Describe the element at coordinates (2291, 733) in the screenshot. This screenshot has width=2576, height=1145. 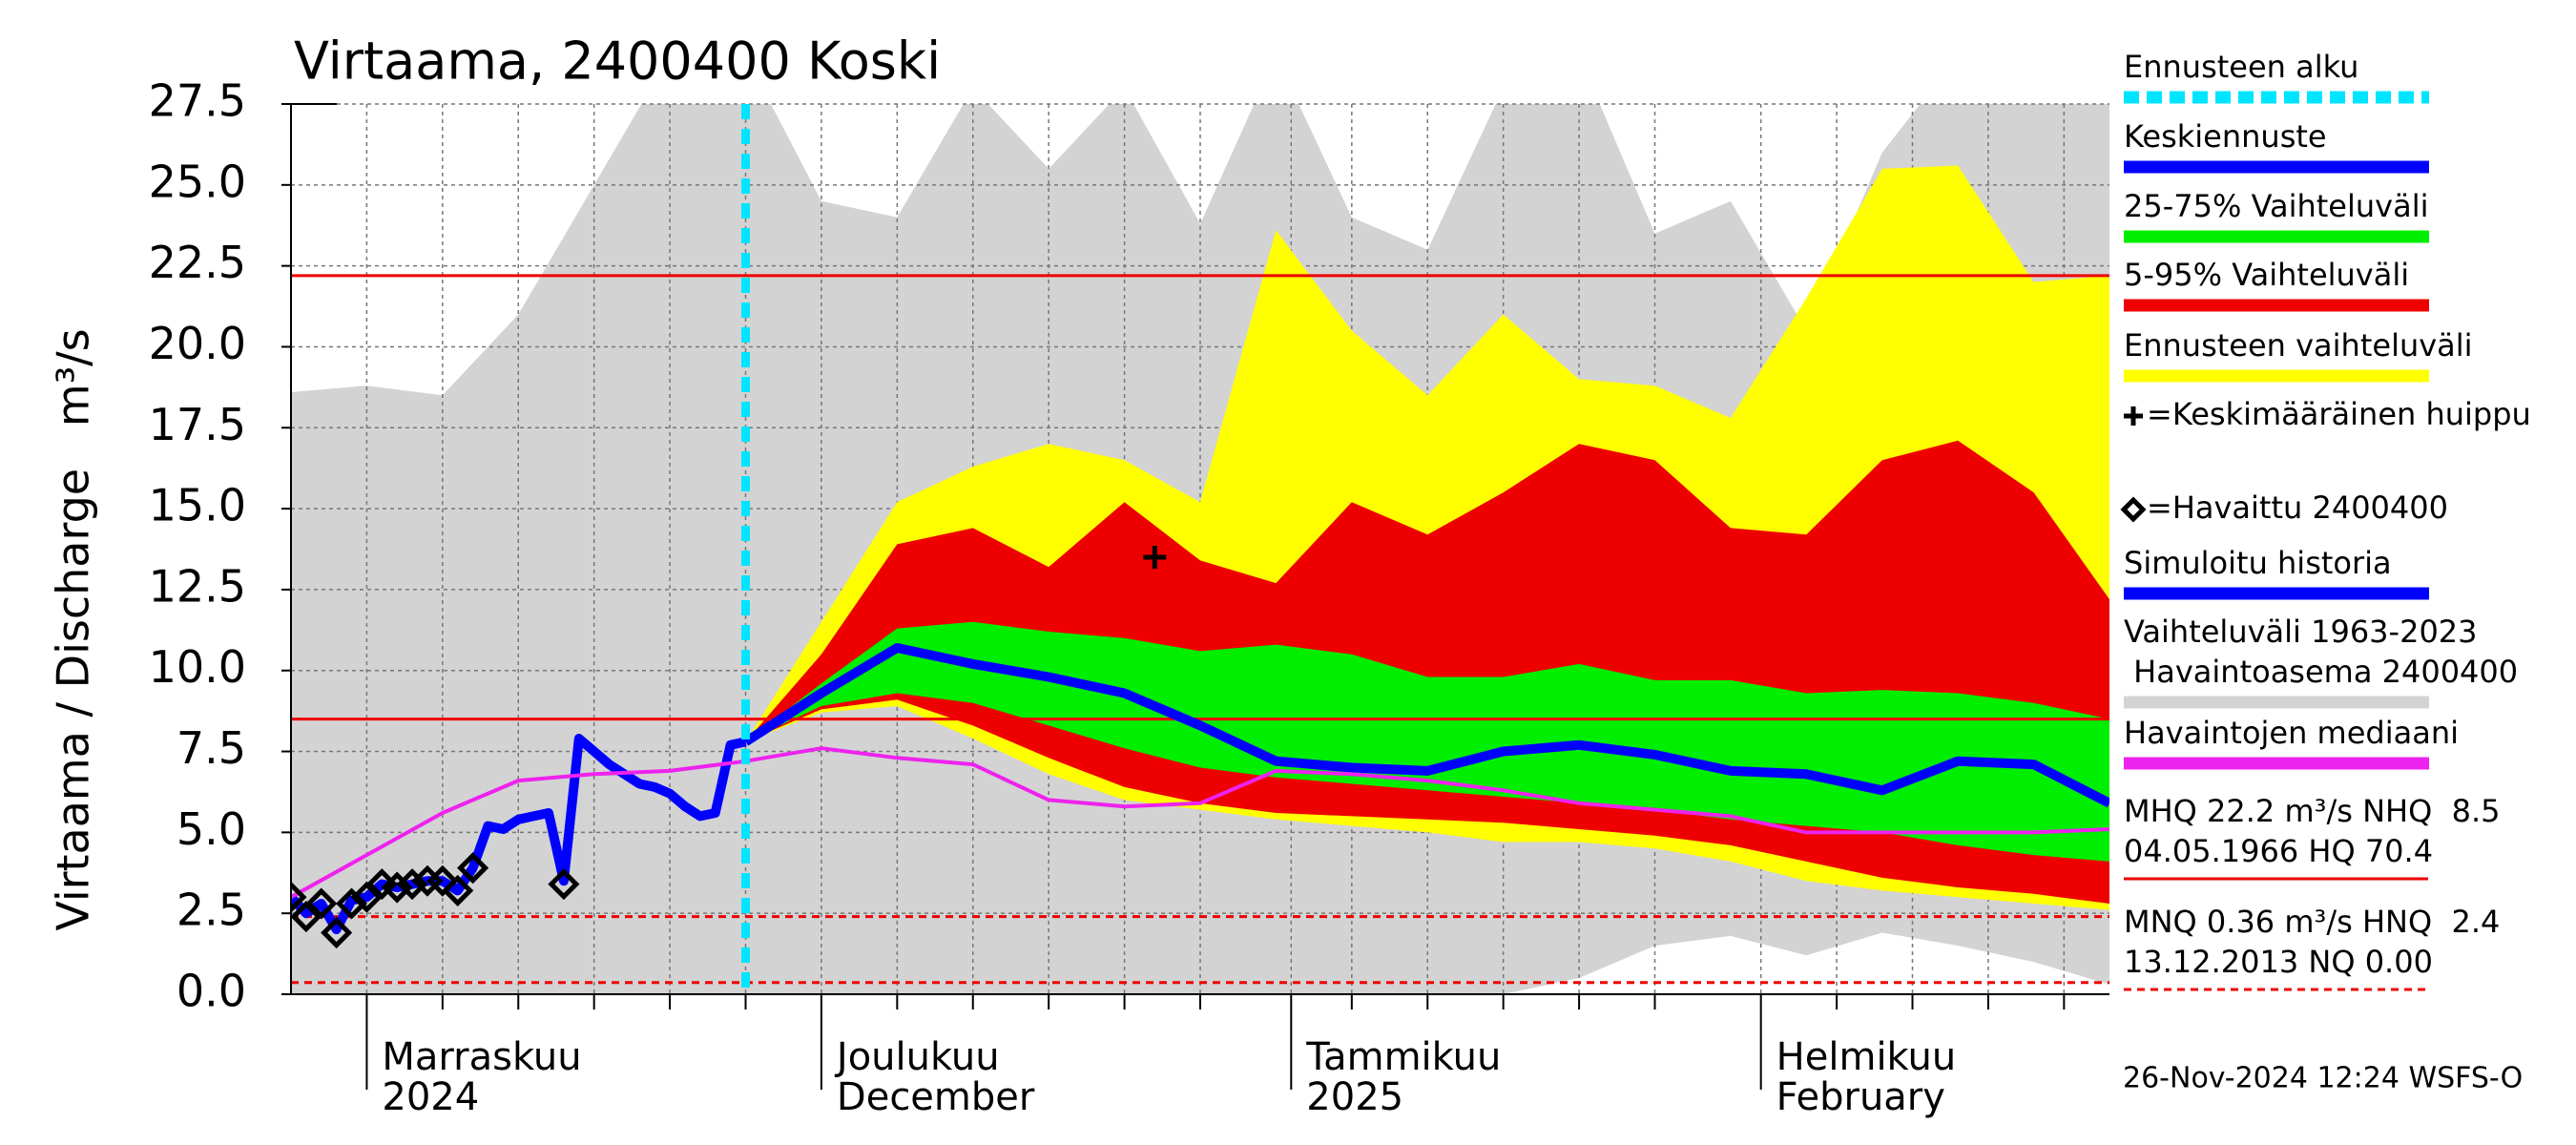
I see `legend-label: Havaintojen mediaani` at that location.